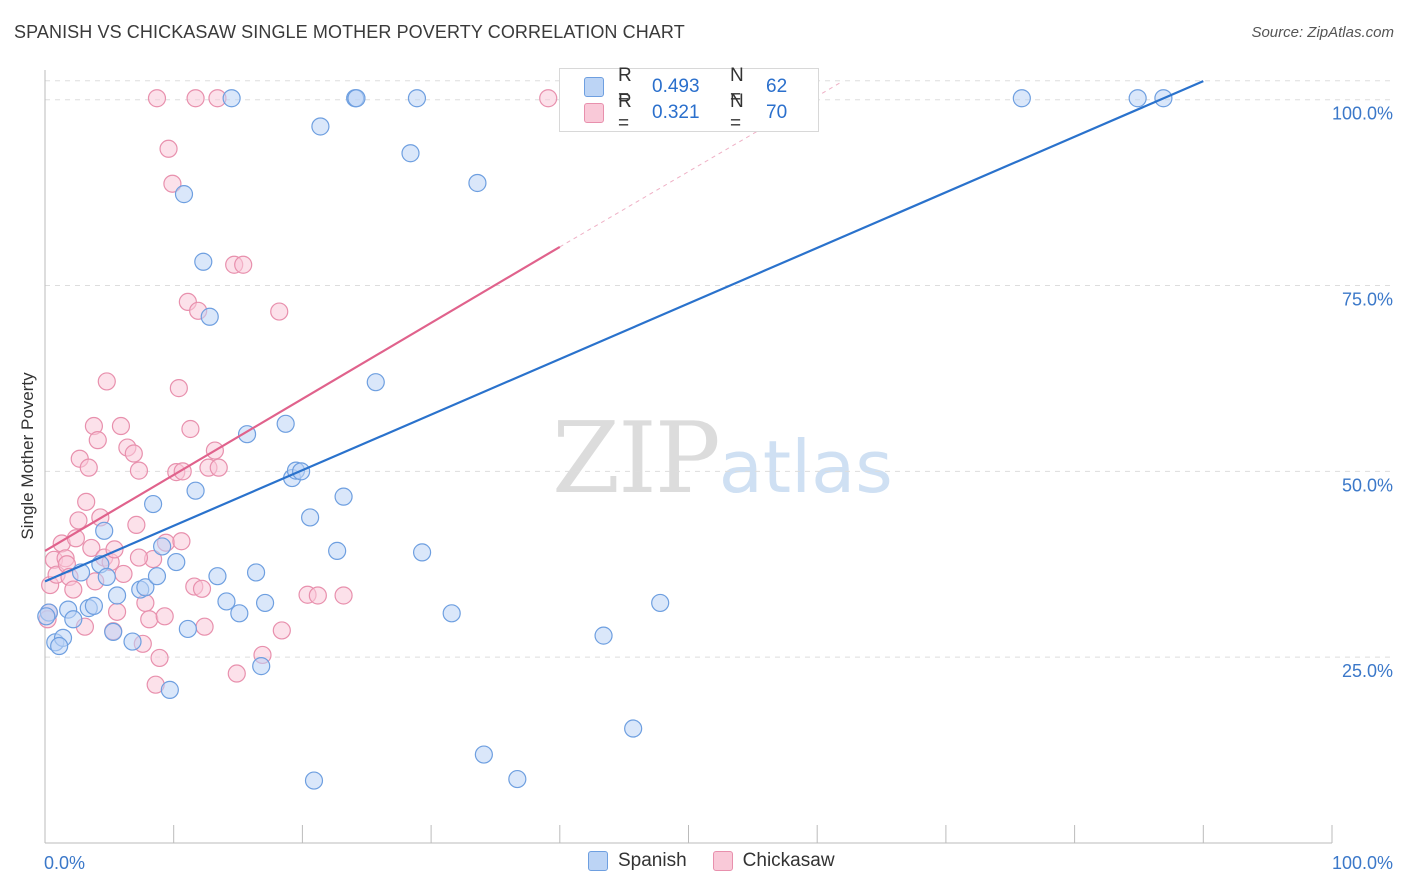 The height and width of the screenshot is (892, 1406). Describe the element at coordinates (1367, 485) in the screenshot. I see `y-tick-label: 50.0%` at that location.